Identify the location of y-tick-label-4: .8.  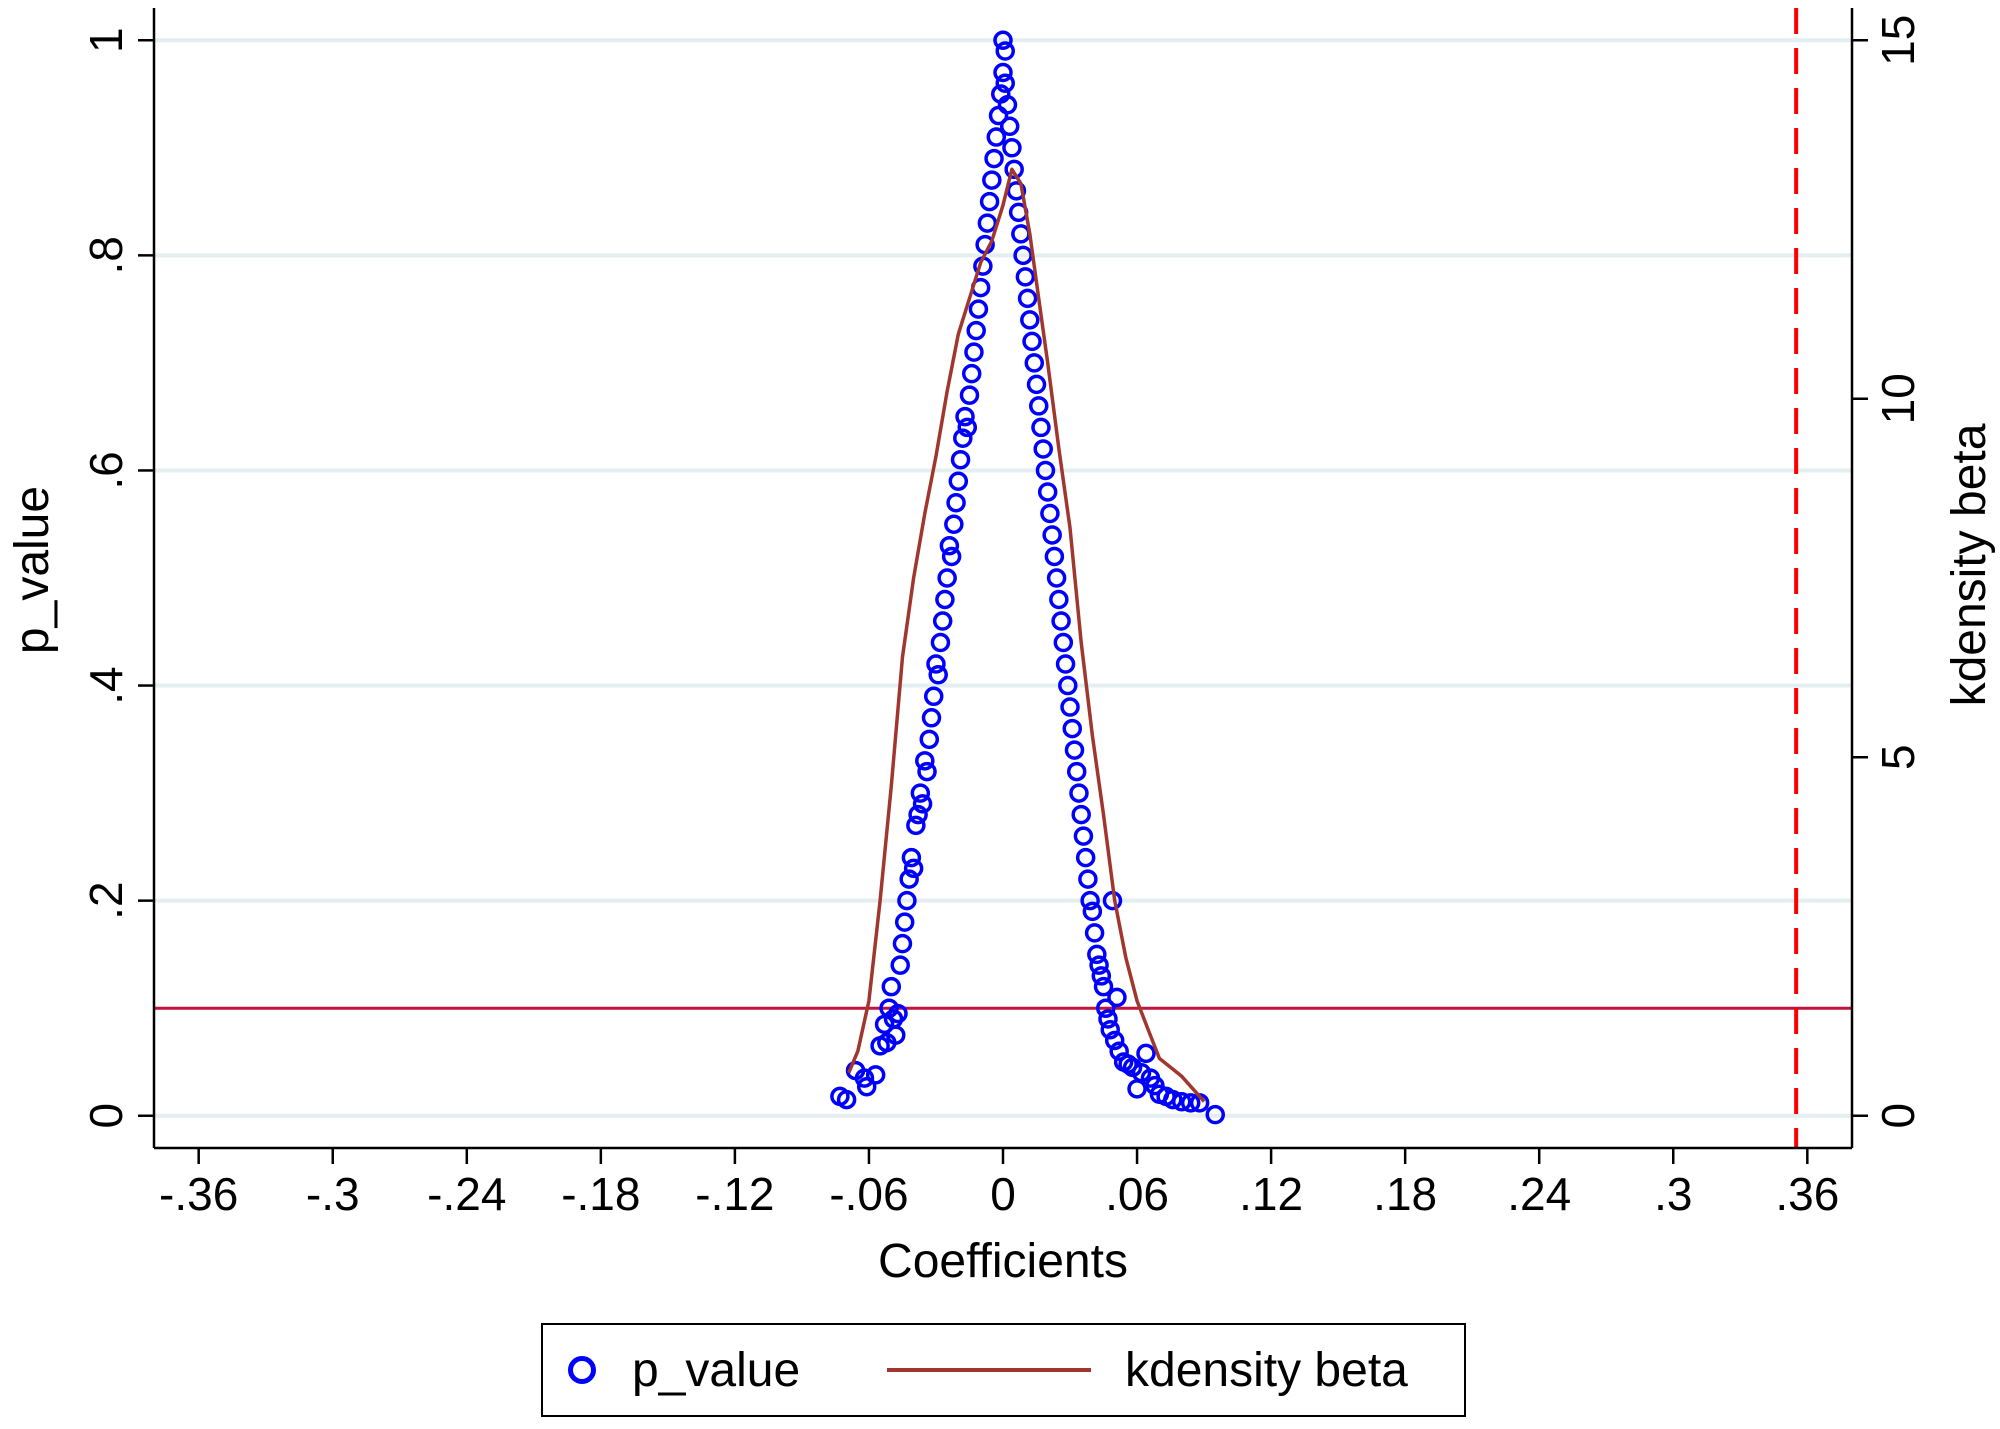
(106, 255).